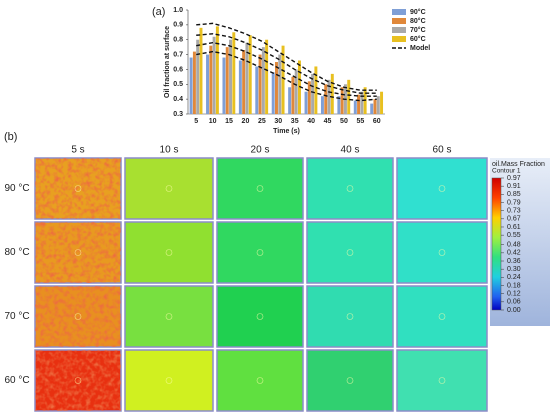 The width and height of the screenshot is (550, 416). Describe the element at coordinates (158, 12) in the screenshot. I see `panel-label: (a)` at that location.